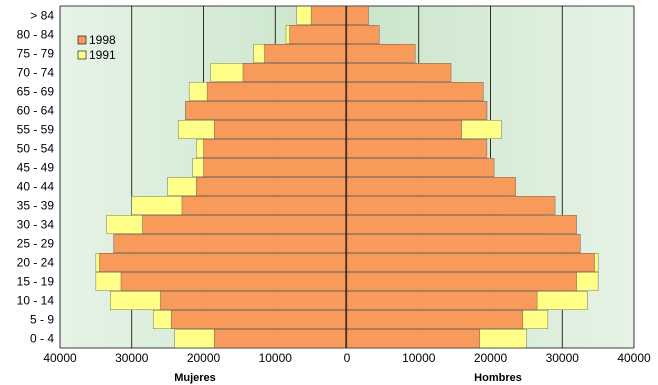  What do you see at coordinates (36, 168) in the screenshot?
I see `y-tick-label: 45 - 49` at bounding box center [36, 168].